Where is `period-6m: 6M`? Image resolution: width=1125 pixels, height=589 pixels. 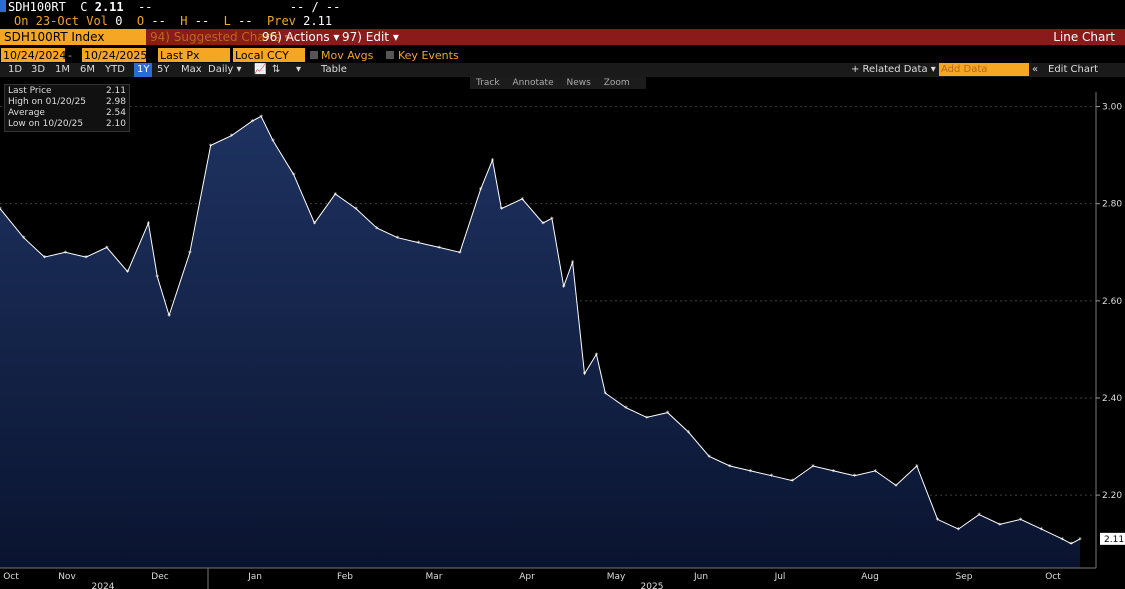
period-6m: 6M is located at coordinates (87, 69).